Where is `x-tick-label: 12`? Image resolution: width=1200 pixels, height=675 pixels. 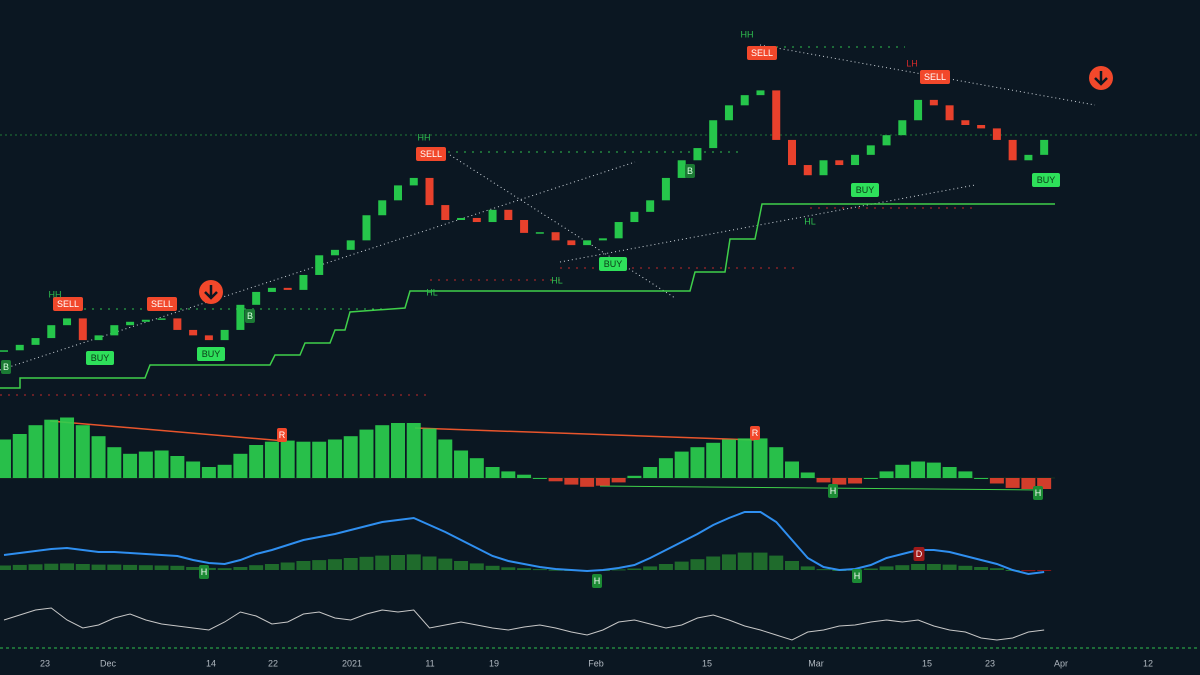
x-tick-label: 12 is located at coordinates (1148, 663).